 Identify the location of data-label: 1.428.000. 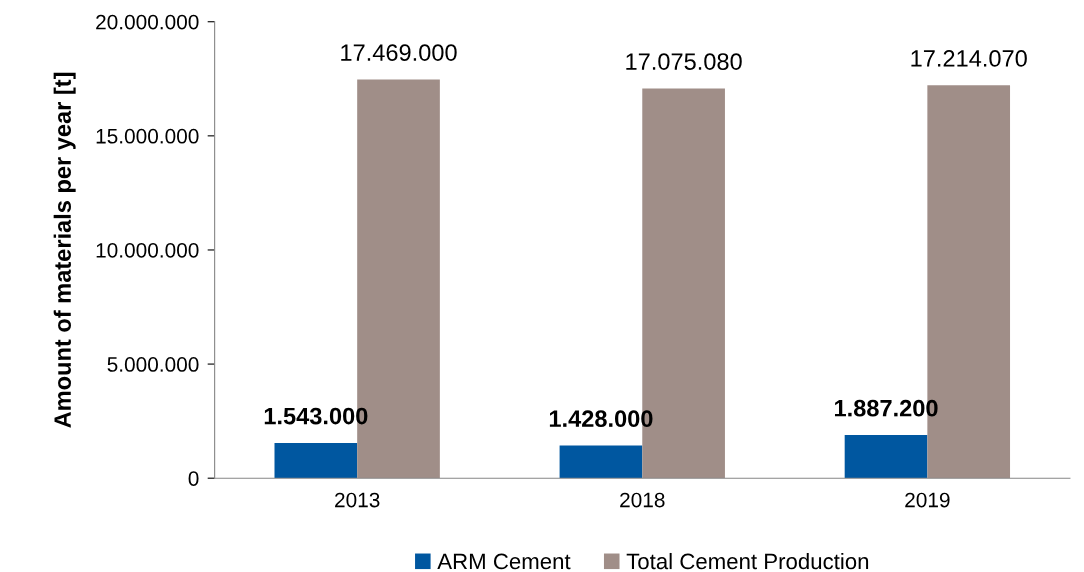
(601, 419).